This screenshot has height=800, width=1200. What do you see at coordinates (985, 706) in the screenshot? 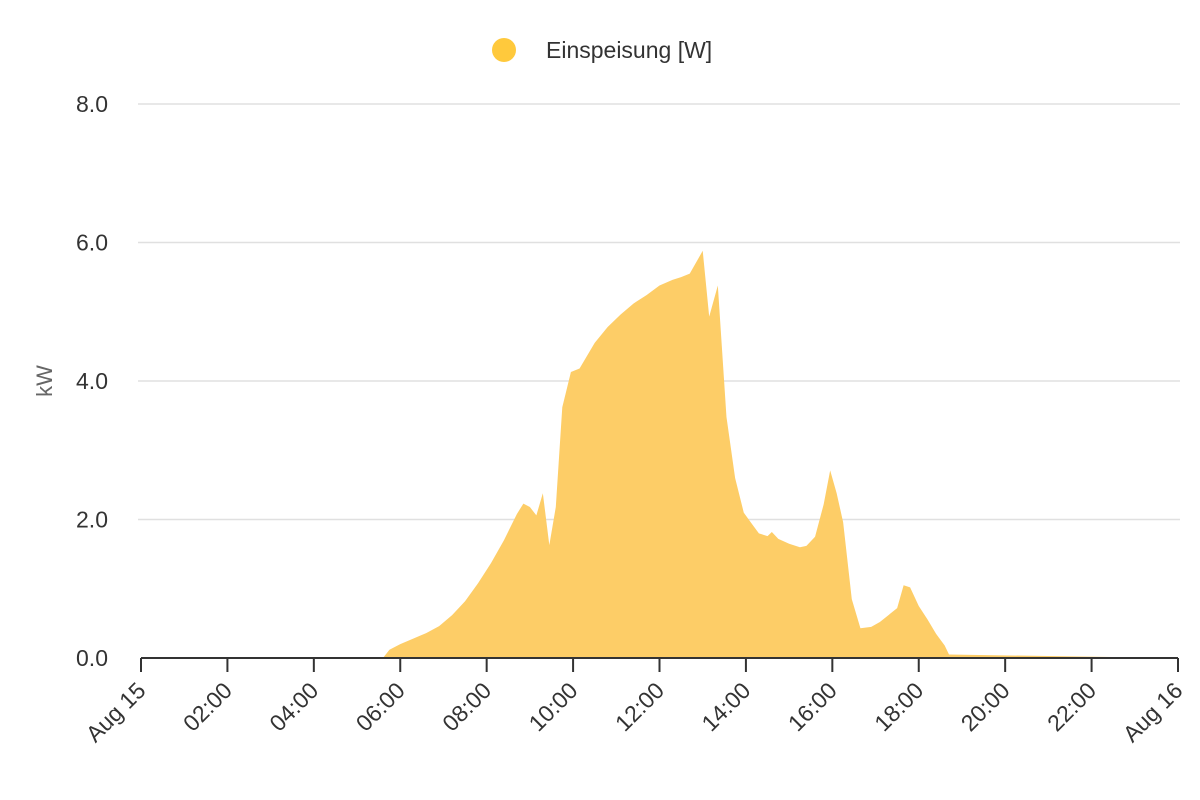
I see `x-tick-label: 20:00` at bounding box center [985, 706].